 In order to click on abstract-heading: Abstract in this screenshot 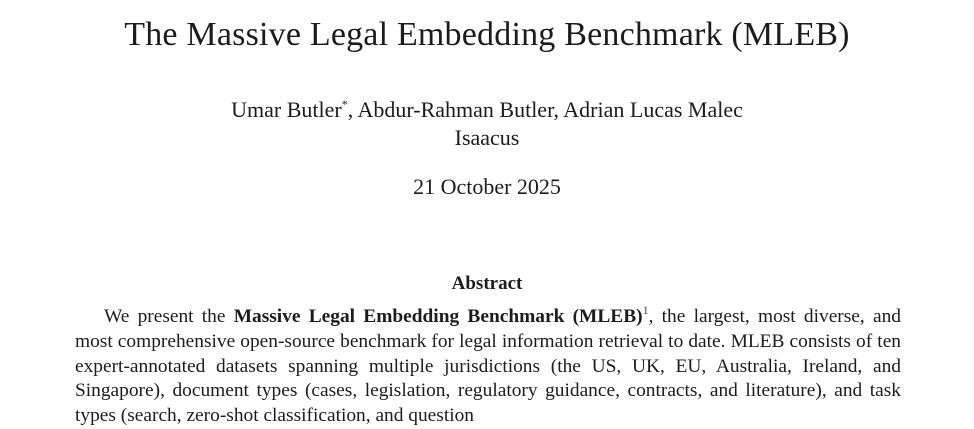, I will do `click(487, 283)`.